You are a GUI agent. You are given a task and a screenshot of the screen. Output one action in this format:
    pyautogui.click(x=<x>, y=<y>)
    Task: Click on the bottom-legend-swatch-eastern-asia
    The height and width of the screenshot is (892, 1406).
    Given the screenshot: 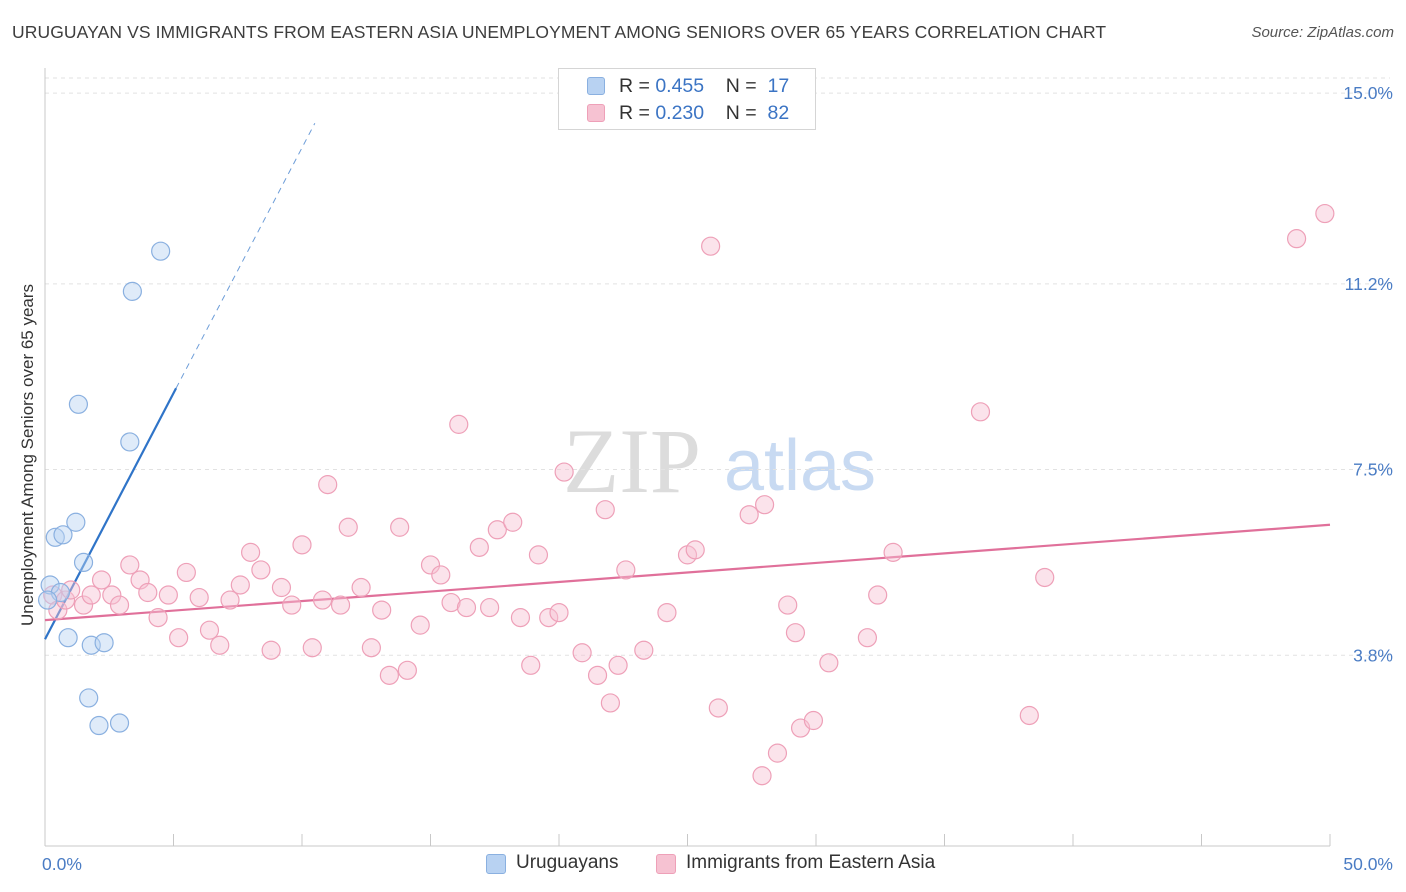 What is the action you would take?
    pyautogui.click(x=666, y=864)
    